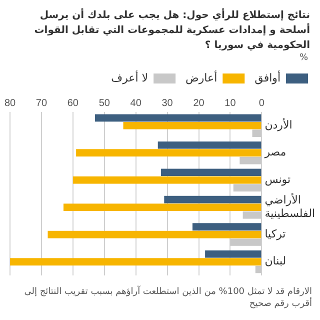 This screenshot has width=320, height=320. I want to click on legend-label: أوافق, so click(267, 77).